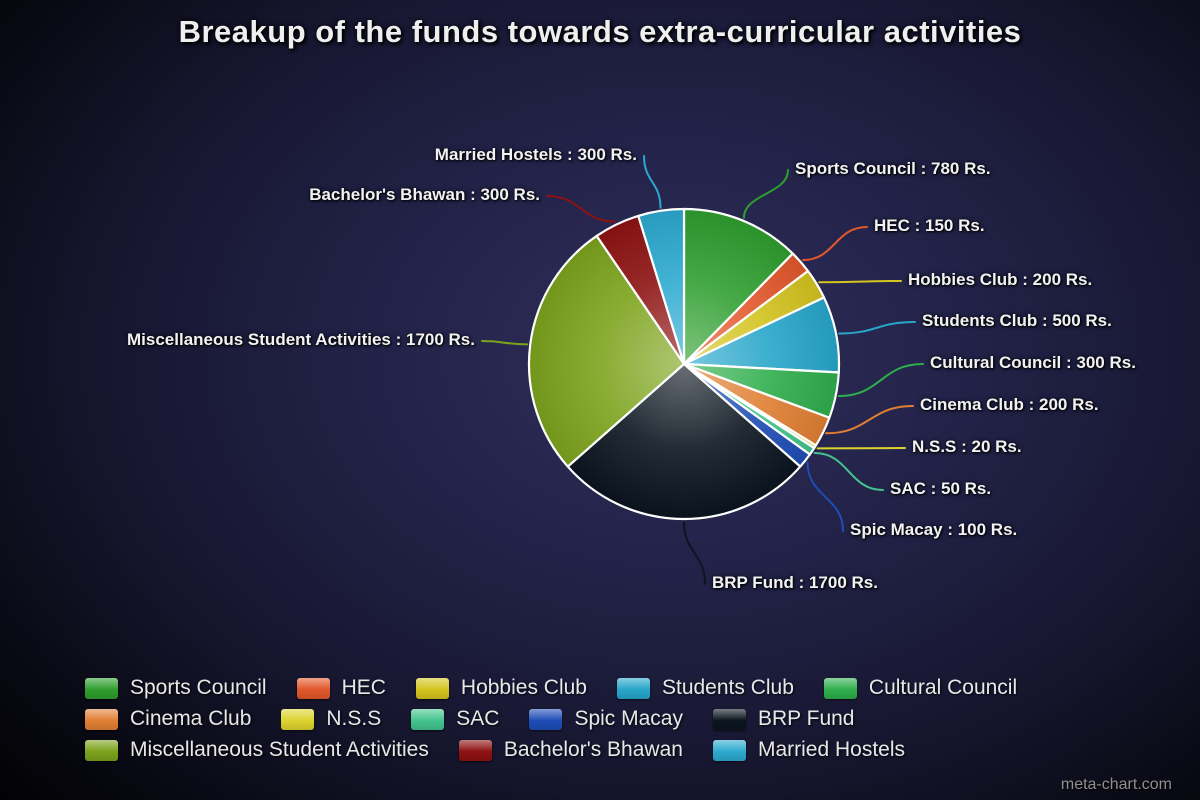  Describe the element at coordinates (967, 446) in the screenshot. I see `slice-callout: N.S.S : 20 Rs.` at that location.